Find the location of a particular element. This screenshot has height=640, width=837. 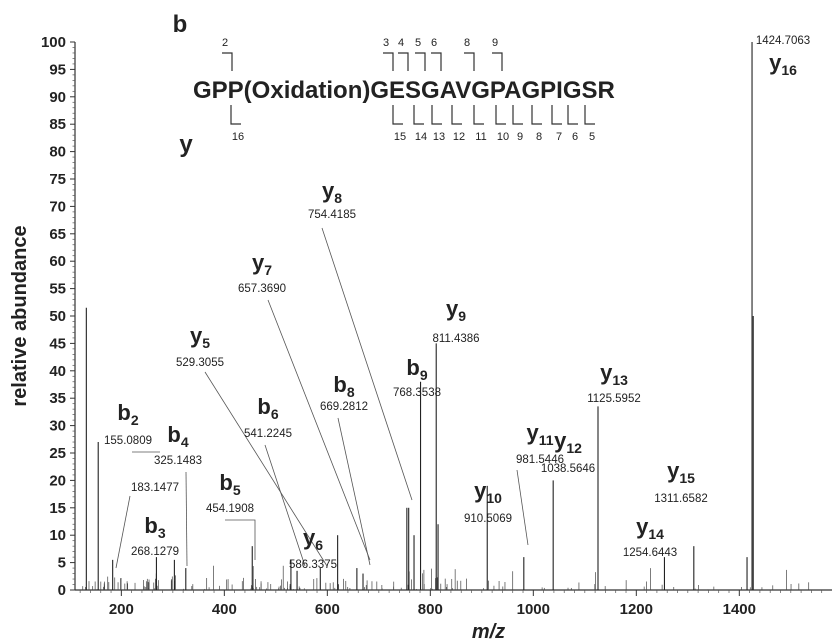

y-tick-label: 70 is located at coordinates (57, 206).